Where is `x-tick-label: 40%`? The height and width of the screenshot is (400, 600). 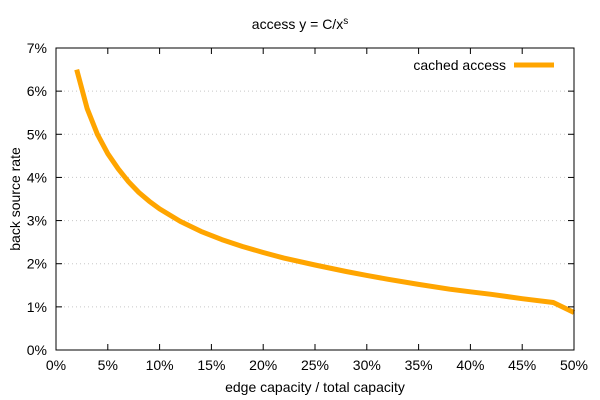 x-tick-label: 40% is located at coordinates (470, 365).